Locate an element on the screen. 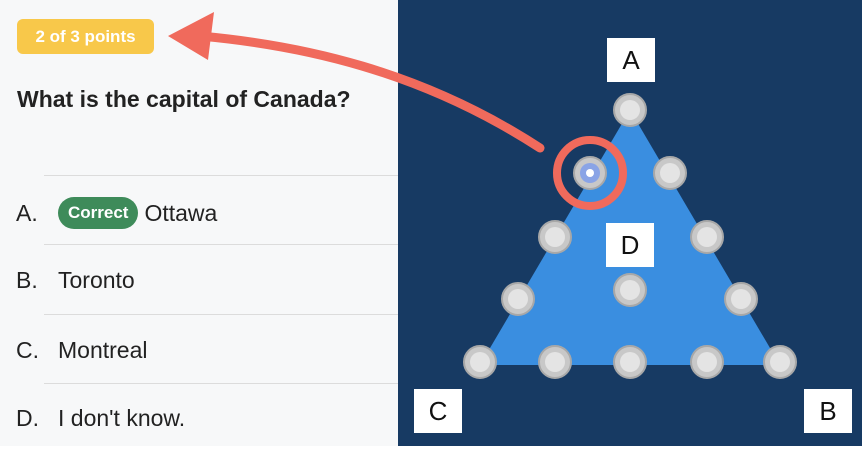  corner-label-a: A is located at coordinates (631, 60).